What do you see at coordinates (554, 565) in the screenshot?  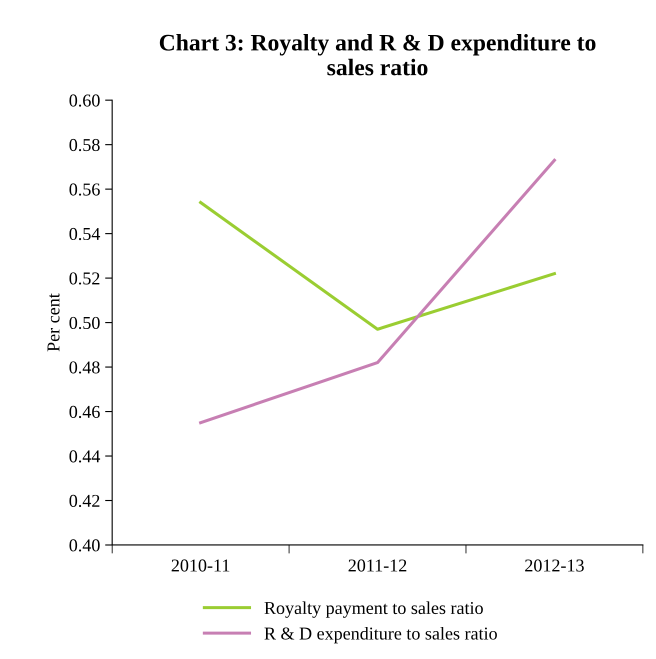 I see `x-tick-label: 2012-13` at bounding box center [554, 565].